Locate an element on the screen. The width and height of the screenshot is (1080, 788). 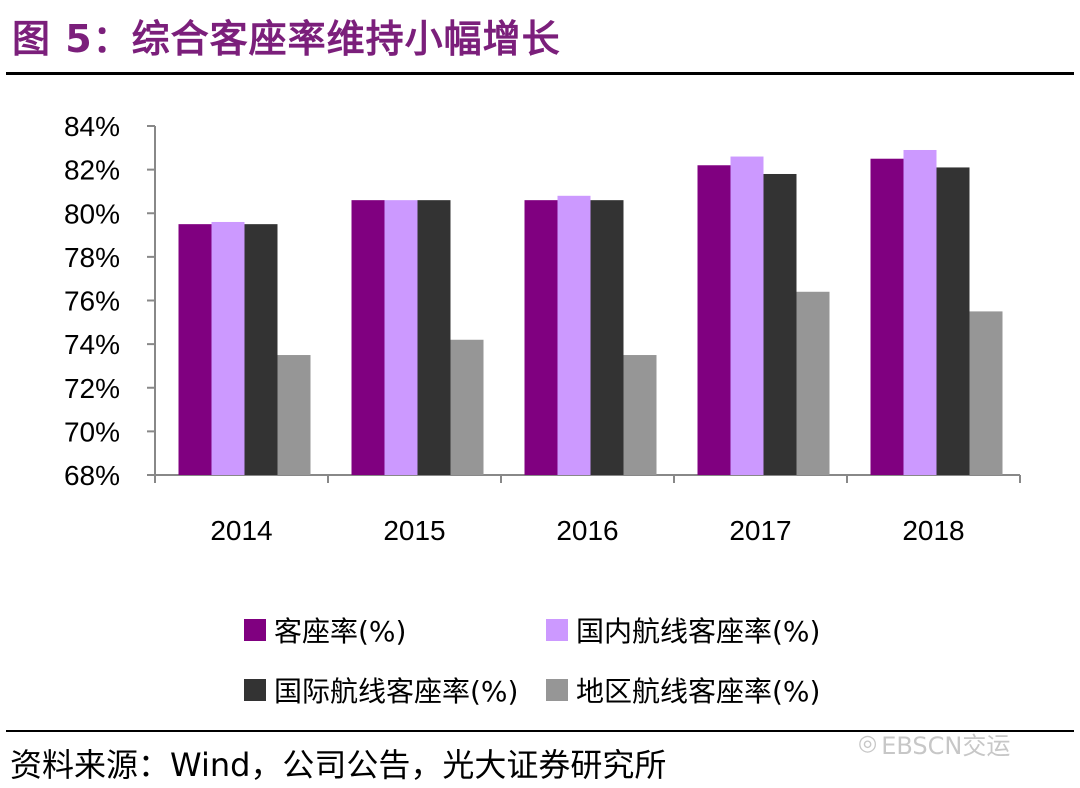
legend-item-overall: 客座率(%) is located at coordinates (325, 630).